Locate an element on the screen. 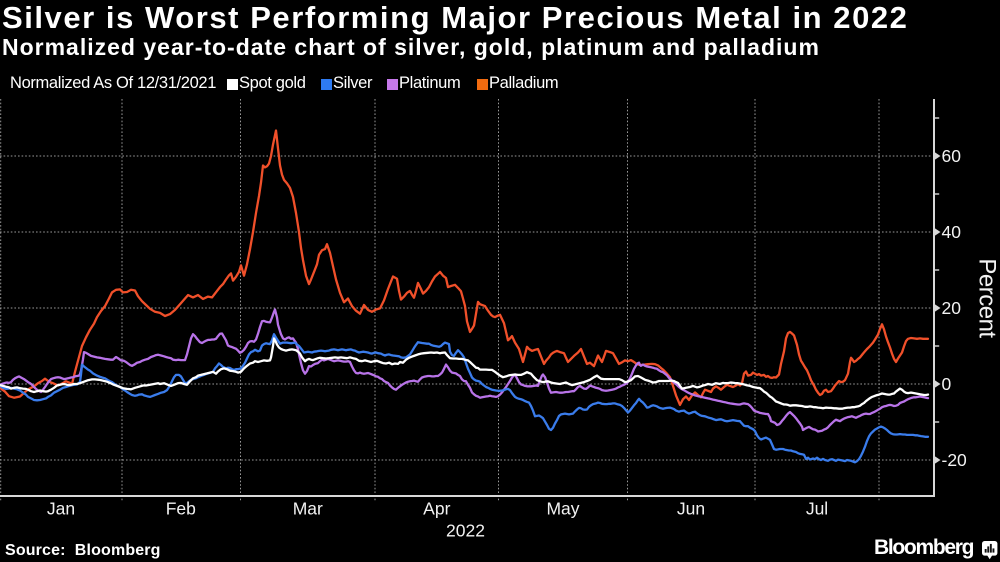 This screenshot has width=1000, height=562. svg-text: -20 is located at coordinates (955, 460).